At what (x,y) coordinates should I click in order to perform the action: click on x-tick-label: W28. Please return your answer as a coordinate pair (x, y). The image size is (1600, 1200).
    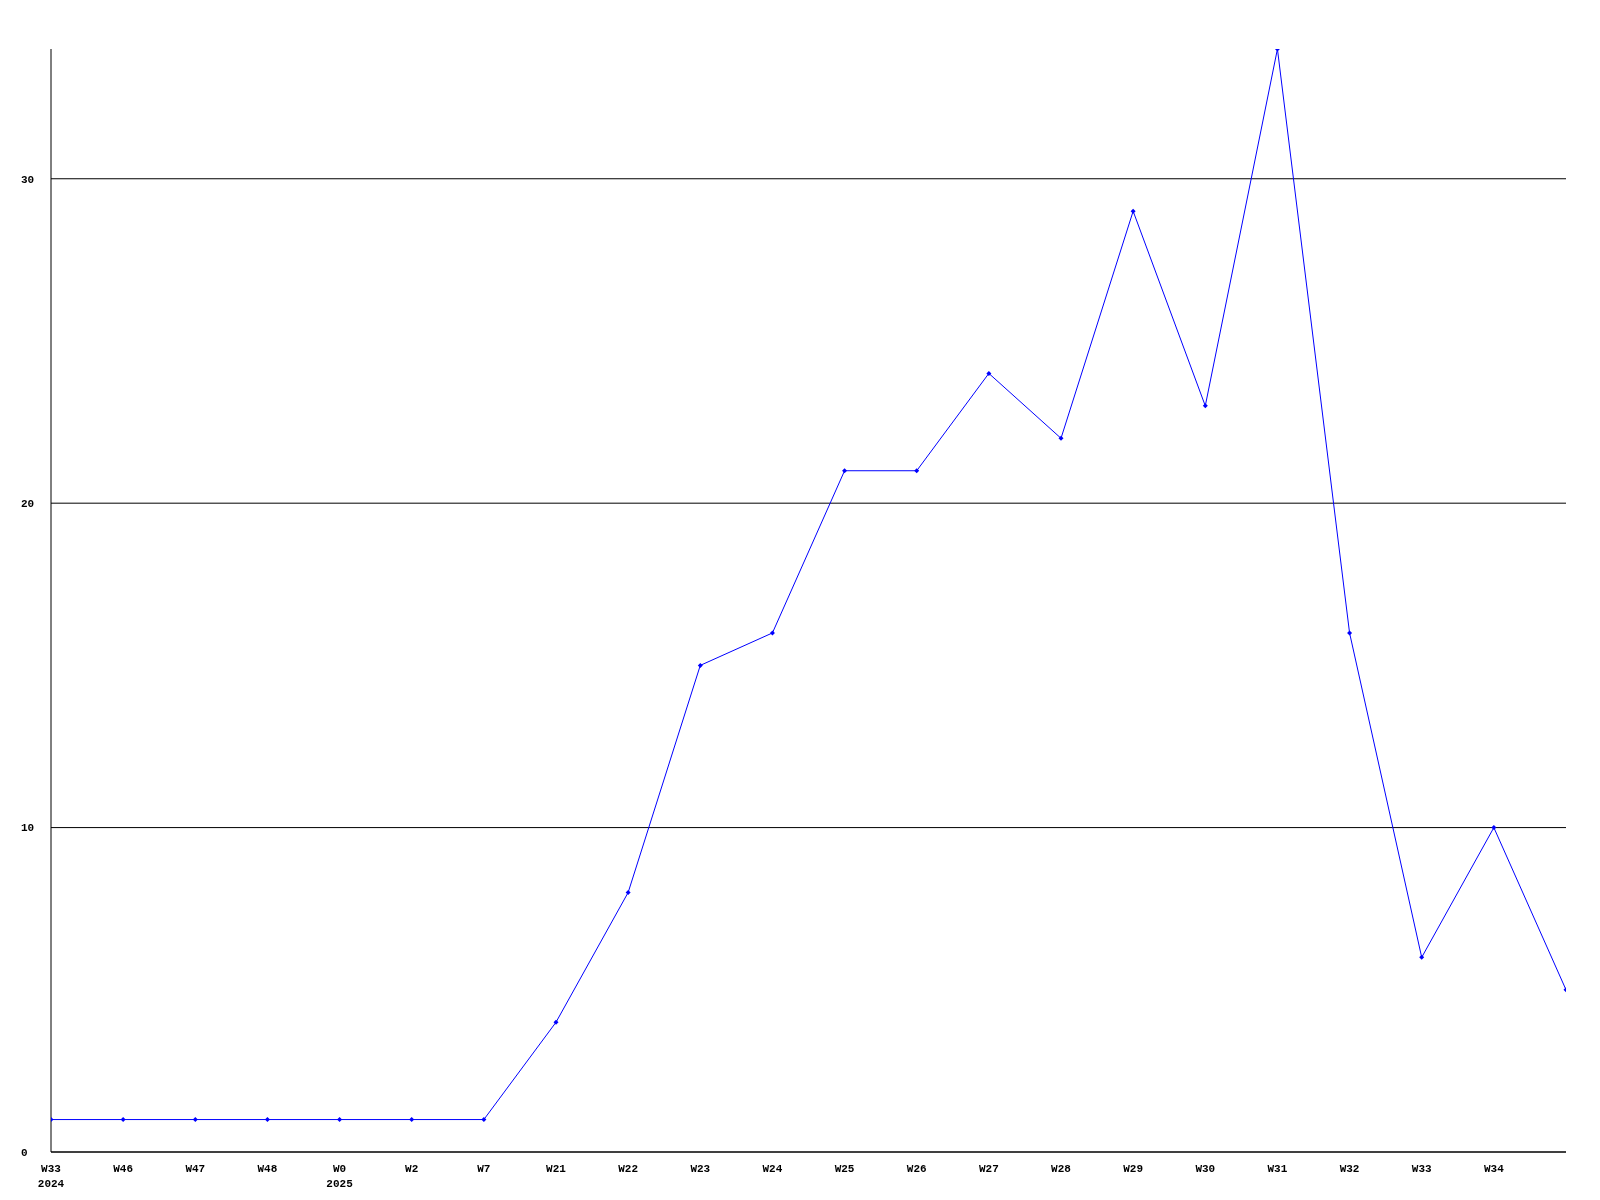
    Looking at the image, I should click on (1061, 1169).